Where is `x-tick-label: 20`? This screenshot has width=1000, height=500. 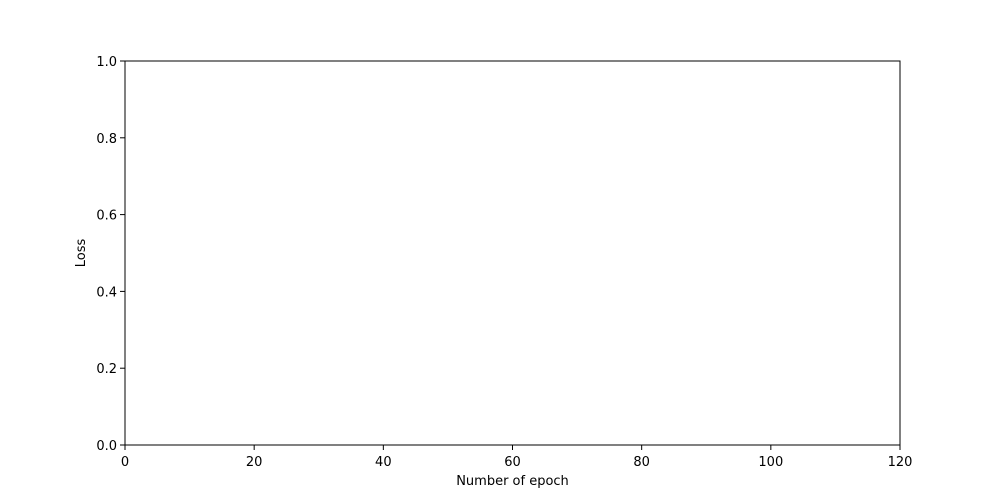 x-tick-label: 20 is located at coordinates (254, 462).